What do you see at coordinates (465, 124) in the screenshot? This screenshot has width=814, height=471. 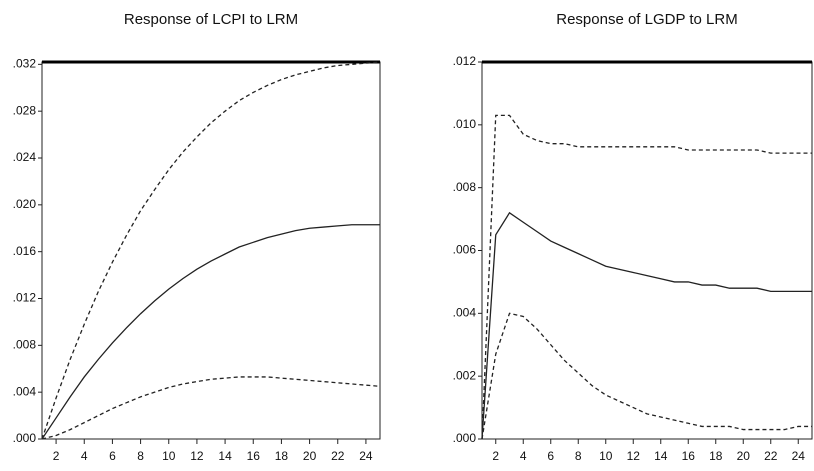 I see `y-tick-label: .010` at bounding box center [465, 124].